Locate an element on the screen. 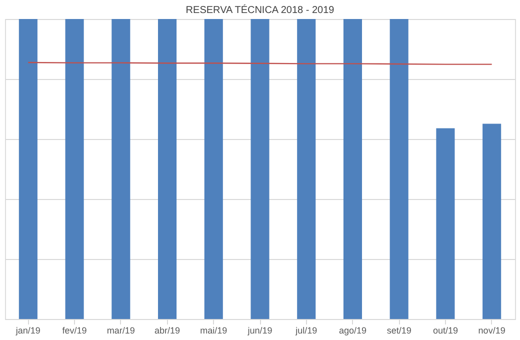  x-tick-label: jan/19 is located at coordinates (27, 331).